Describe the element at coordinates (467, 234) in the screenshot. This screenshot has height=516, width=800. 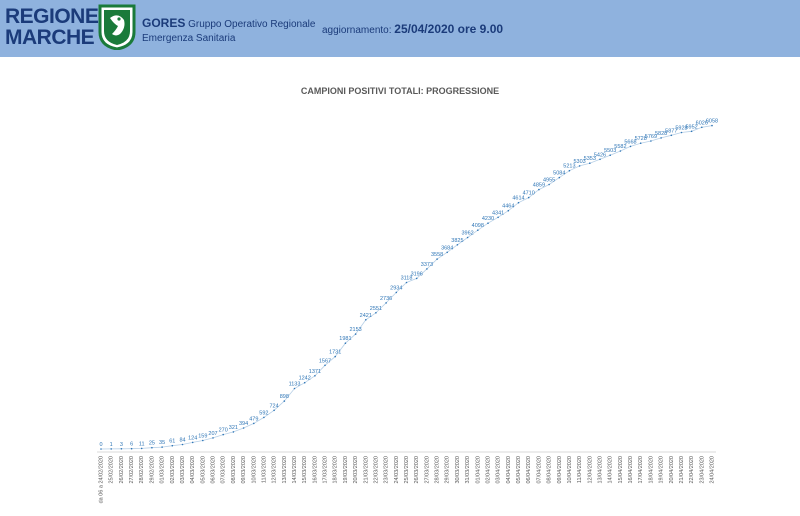
I see `data-label: 3962` at that location.